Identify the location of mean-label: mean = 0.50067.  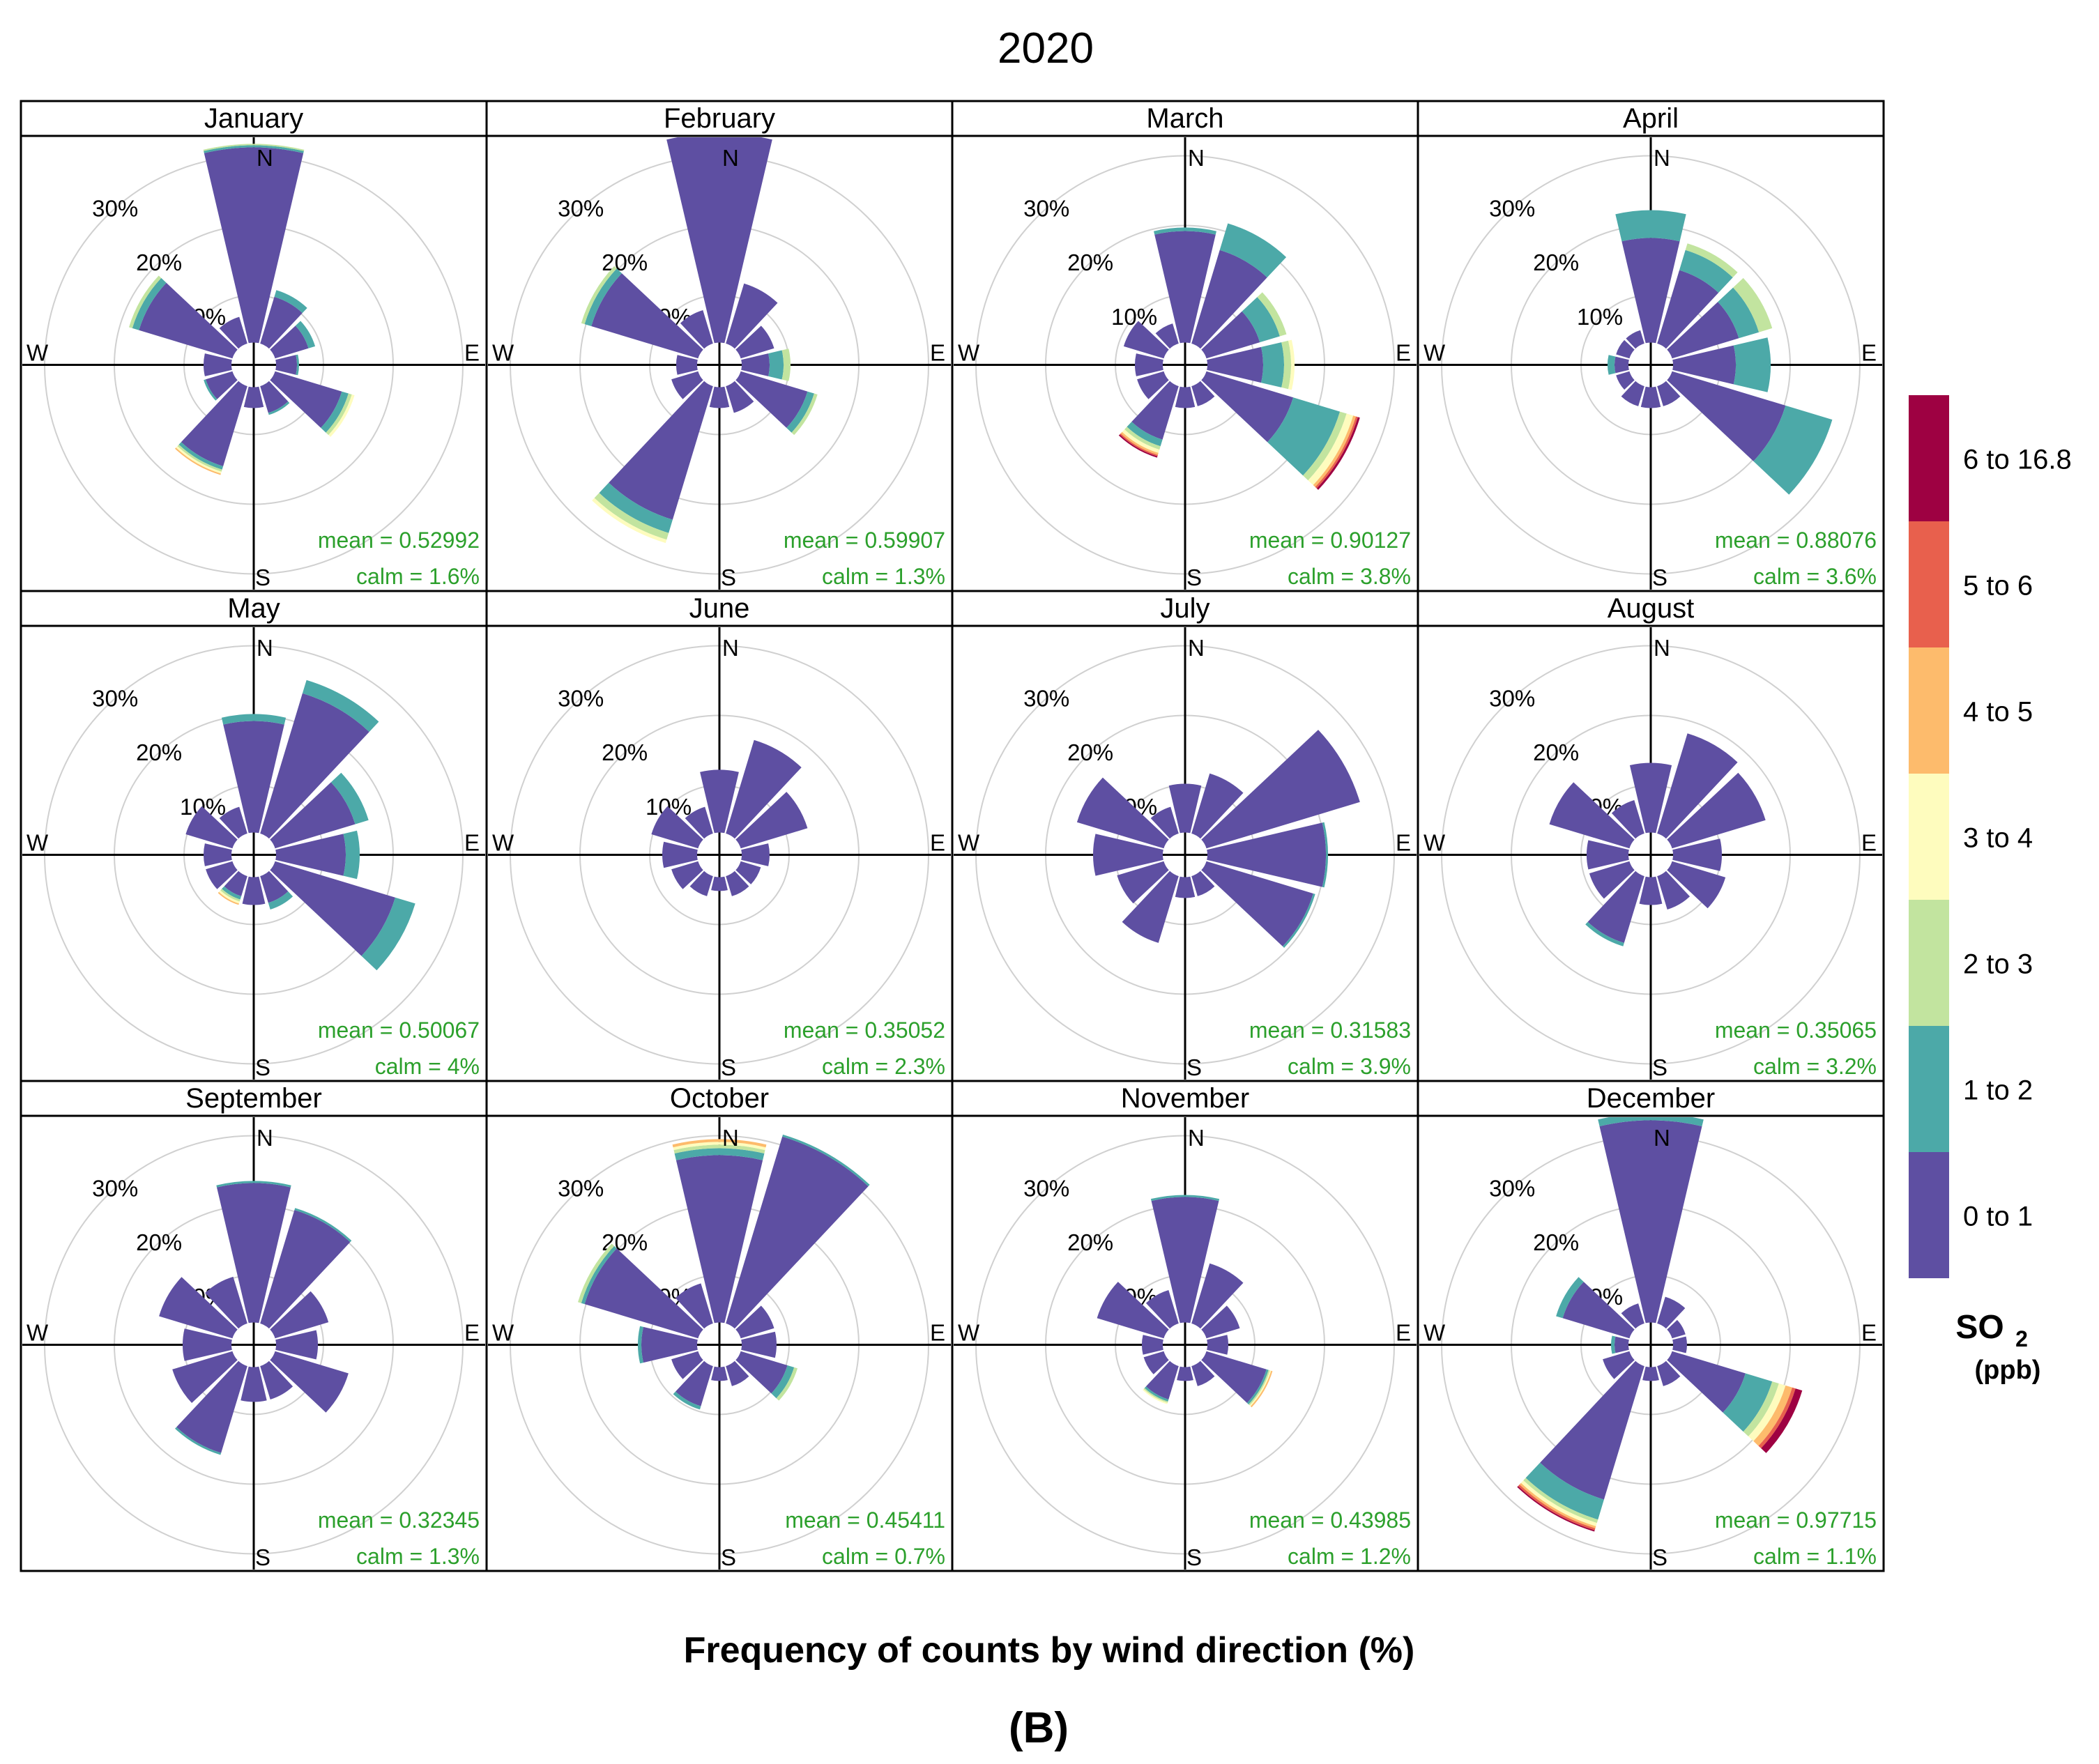
(399, 1030).